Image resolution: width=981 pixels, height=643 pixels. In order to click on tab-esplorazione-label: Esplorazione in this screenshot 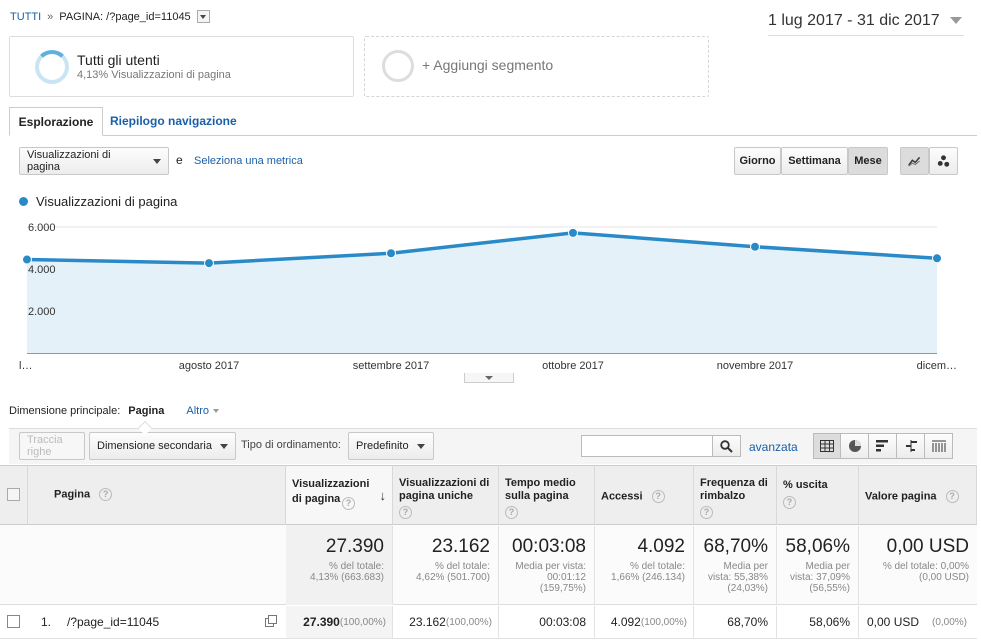, I will do `click(56, 121)`.